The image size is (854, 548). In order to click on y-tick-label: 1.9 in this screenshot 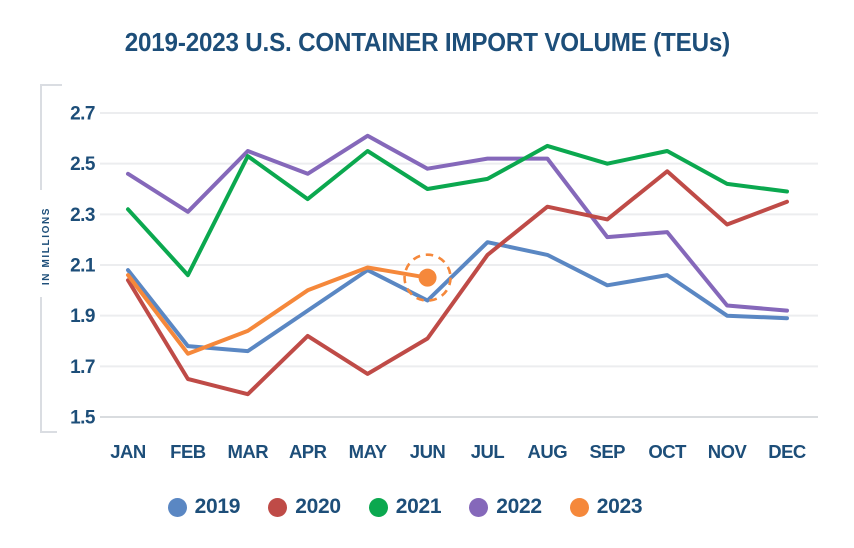, I will do `click(82, 316)`.